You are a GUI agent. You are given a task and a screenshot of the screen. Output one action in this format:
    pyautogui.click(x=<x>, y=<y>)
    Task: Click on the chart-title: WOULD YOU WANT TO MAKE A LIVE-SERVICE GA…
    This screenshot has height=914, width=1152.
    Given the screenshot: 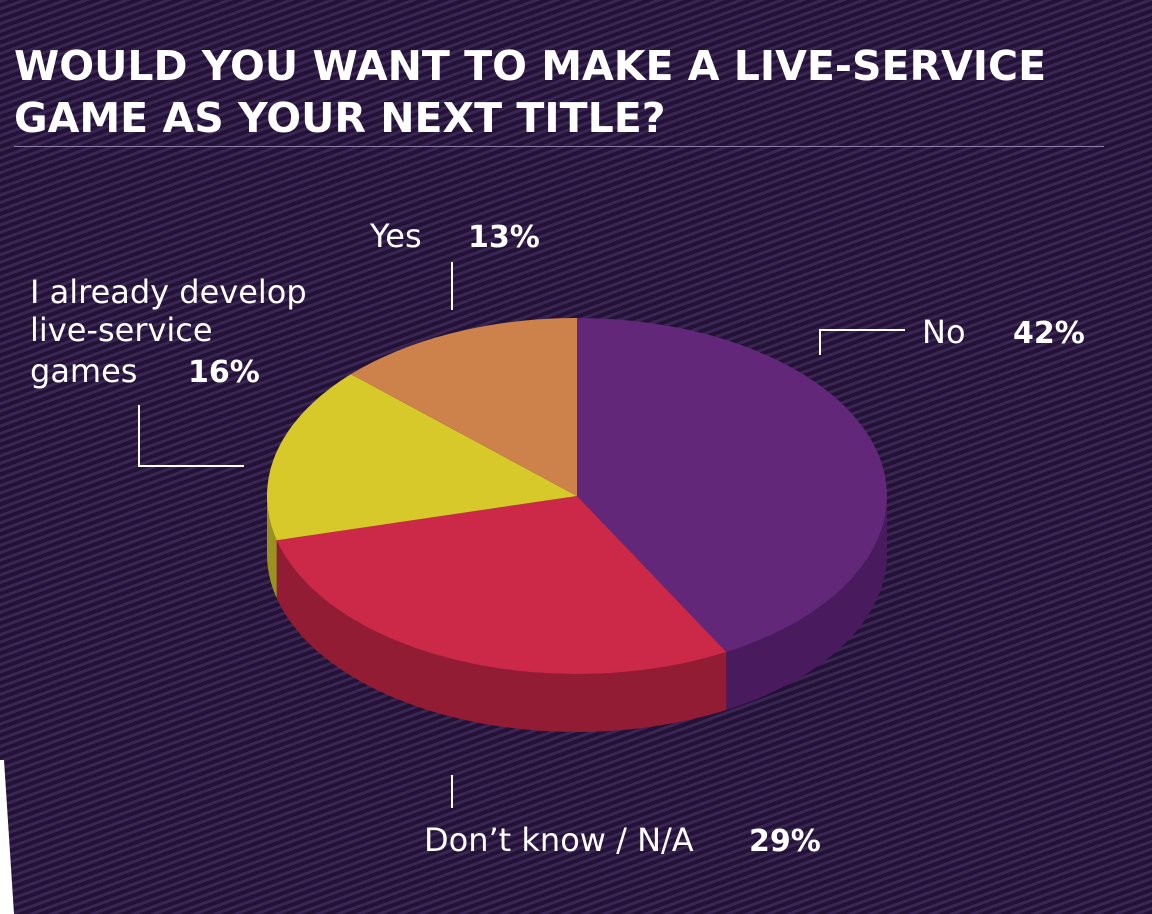 What is the action you would take?
    pyautogui.click(x=574, y=92)
    